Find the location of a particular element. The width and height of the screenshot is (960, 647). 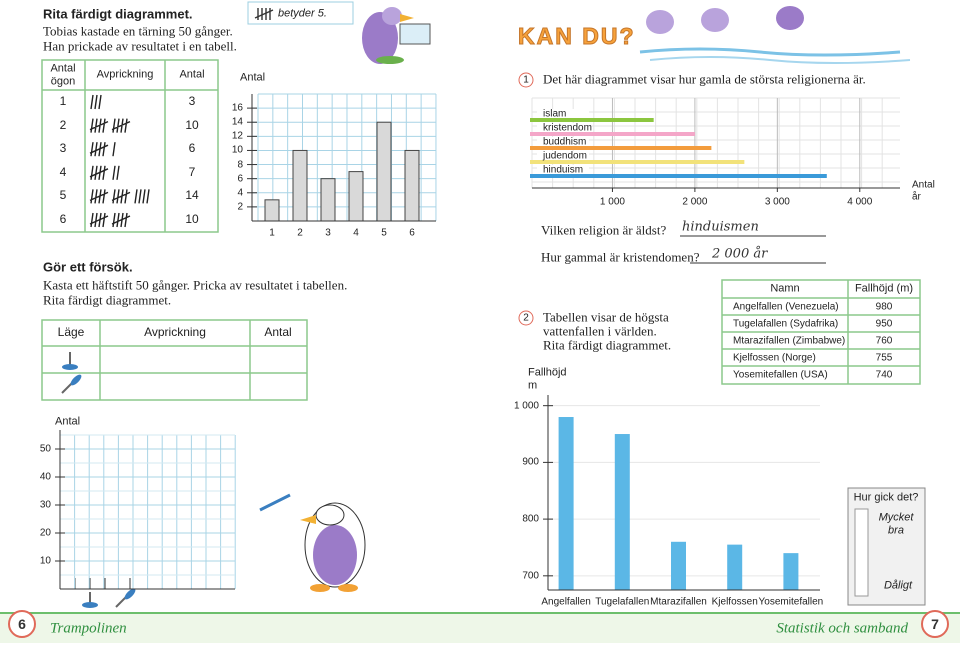

y-tick-label: 6 is located at coordinates (240, 178).